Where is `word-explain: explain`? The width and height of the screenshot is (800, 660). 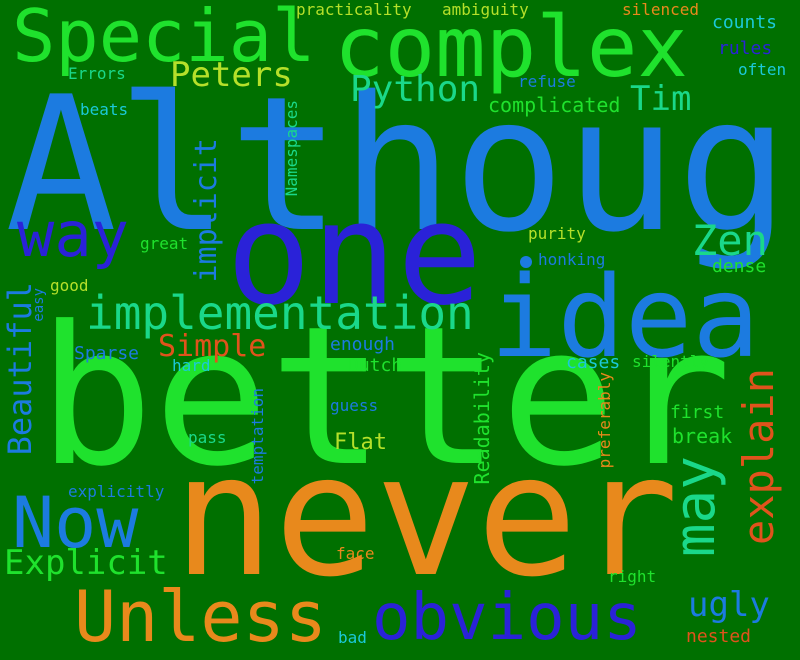
word-explain: explain is located at coordinates (758, 457).